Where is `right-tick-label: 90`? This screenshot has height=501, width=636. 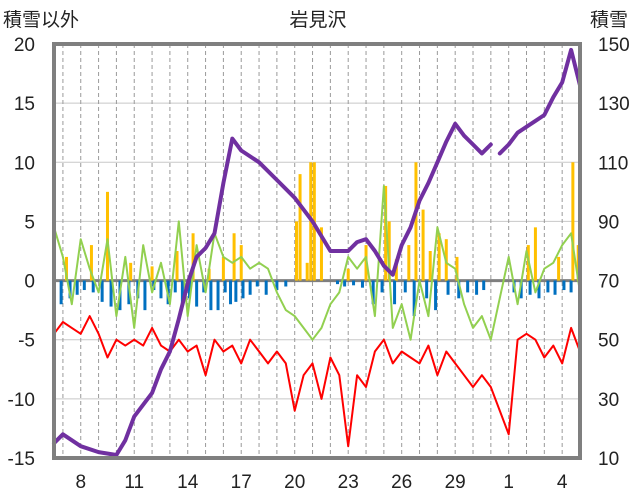 right-tick-label: 90 is located at coordinates (608, 222).